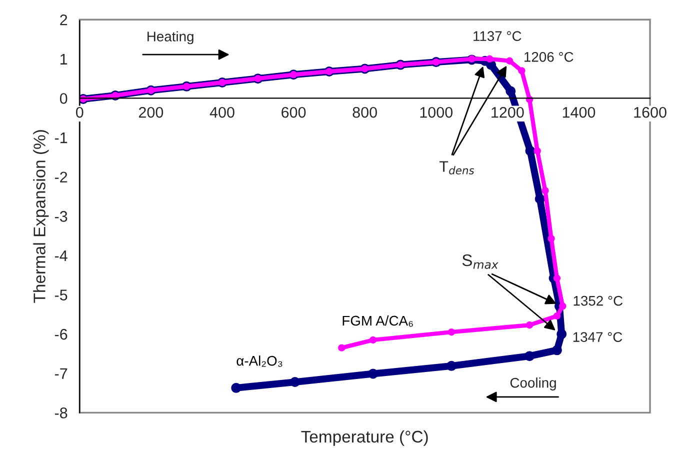  Describe the element at coordinates (64, 59) in the screenshot. I see `y-tick-label: 1` at that location.